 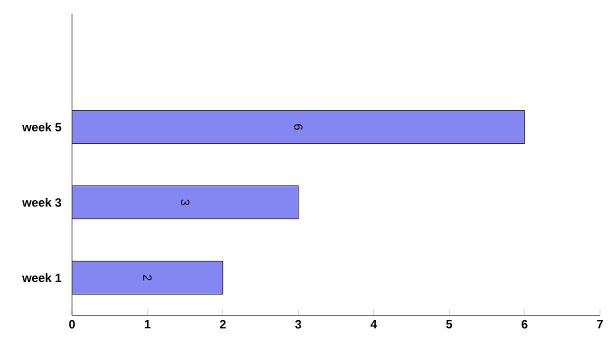 I want to click on x-tick-label: 5, so click(x=449, y=324).